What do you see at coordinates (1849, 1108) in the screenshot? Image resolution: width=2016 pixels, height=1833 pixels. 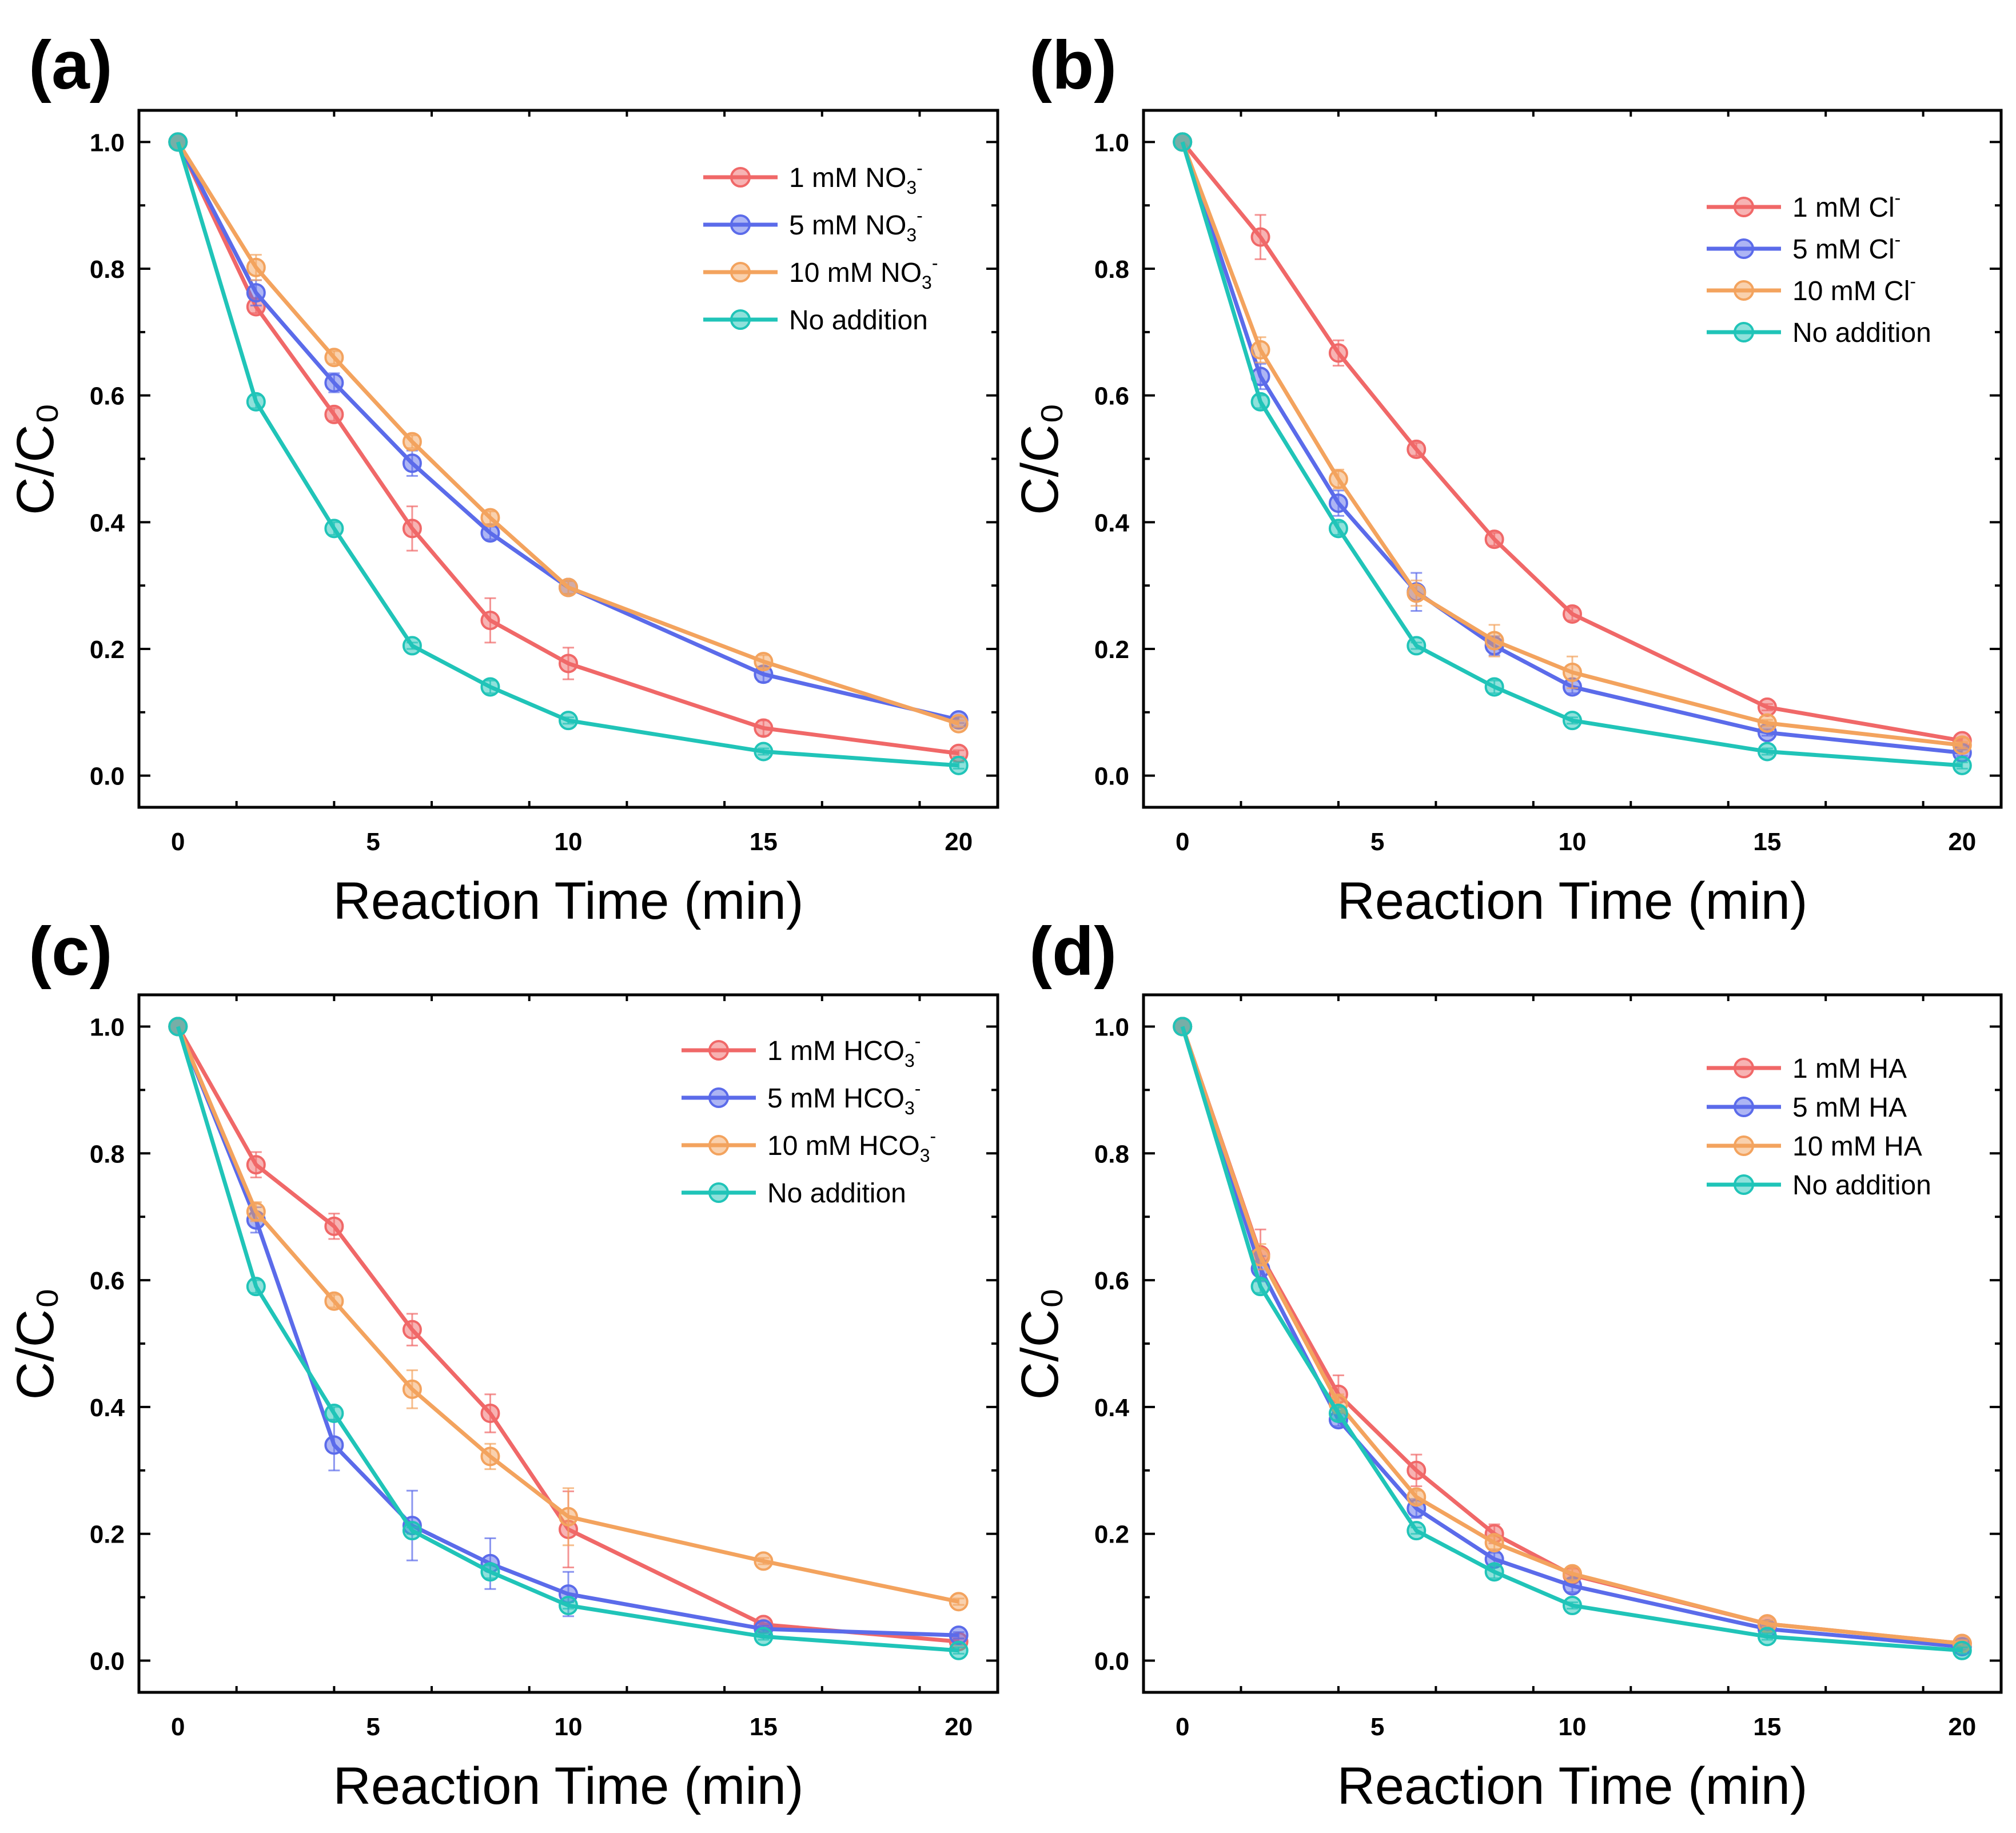 I see `legend-label: 5 mM HA` at bounding box center [1849, 1108].